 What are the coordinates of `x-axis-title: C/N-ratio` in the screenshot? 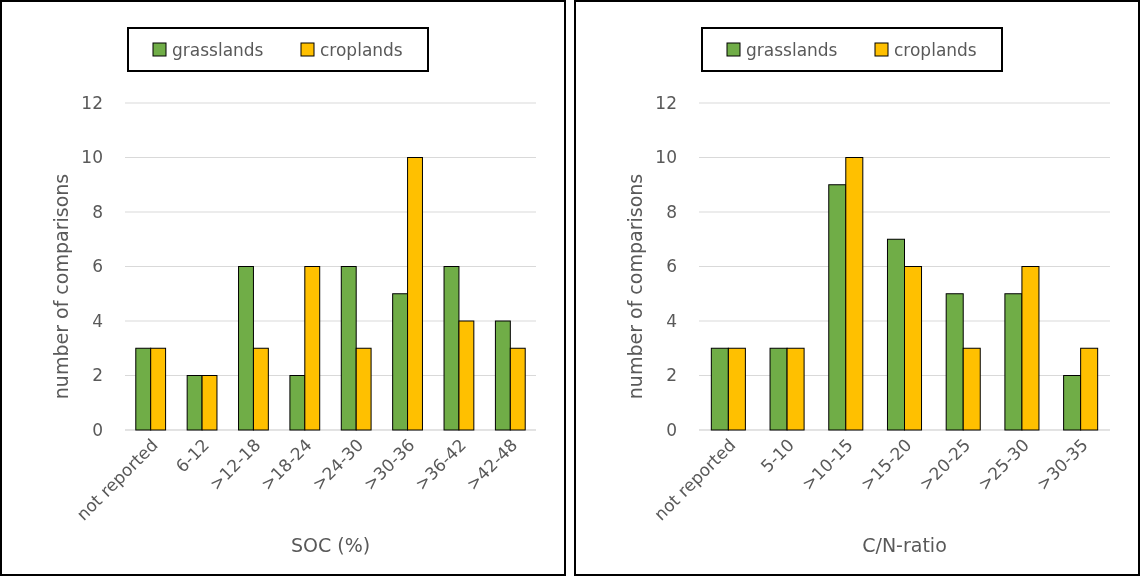 It's located at (904, 545).